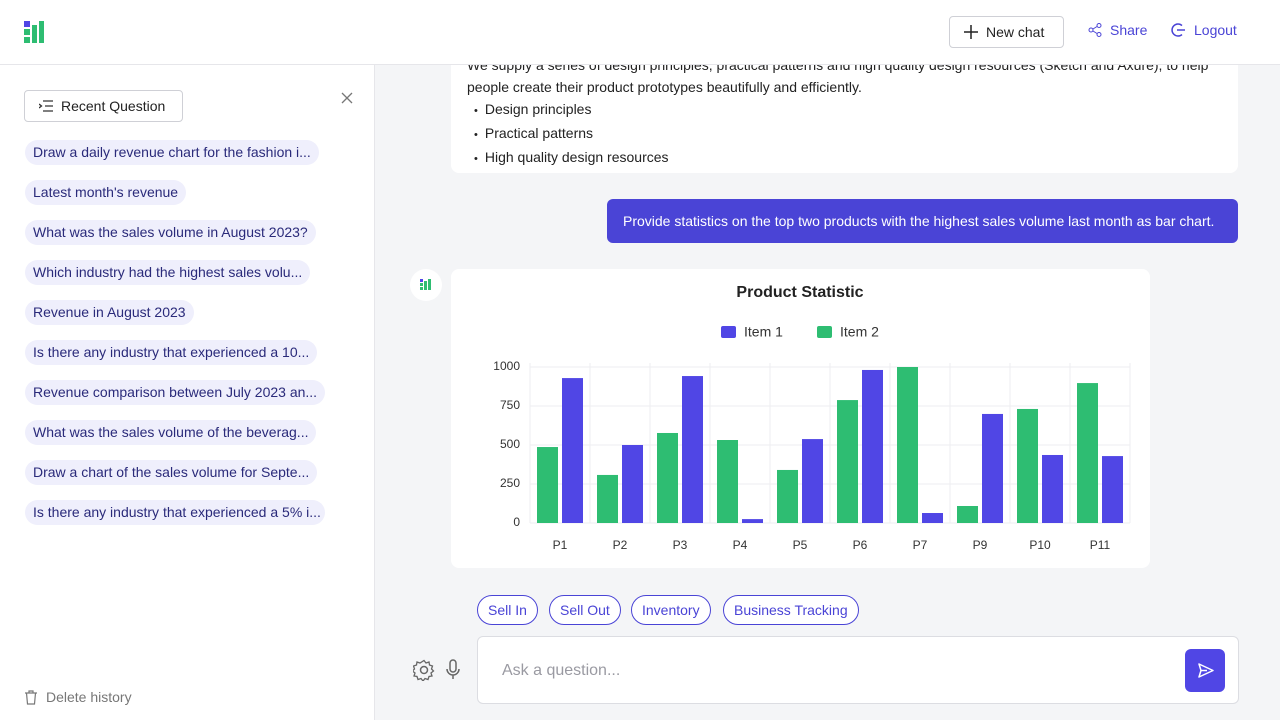 This screenshot has height=720, width=1280. What do you see at coordinates (510, 405) in the screenshot?
I see `y-tick-label: 750` at bounding box center [510, 405].